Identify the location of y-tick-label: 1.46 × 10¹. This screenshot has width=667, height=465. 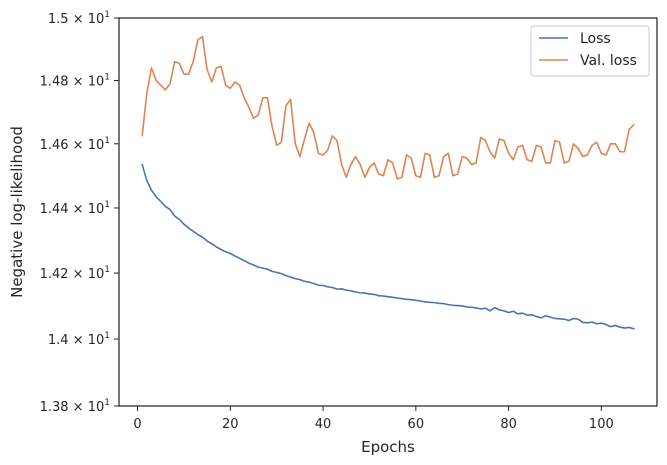
(75, 144).